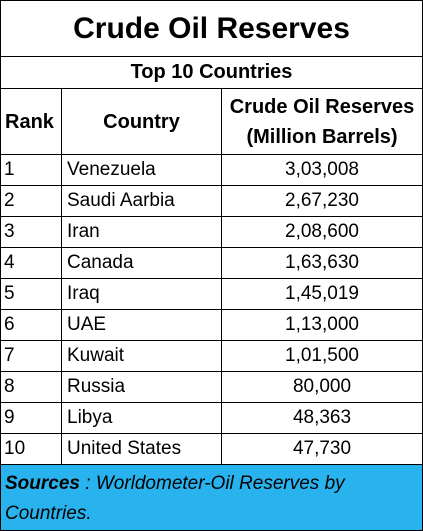 The width and height of the screenshot is (423, 531). I want to click on country-cell: United States, so click(141, 449).